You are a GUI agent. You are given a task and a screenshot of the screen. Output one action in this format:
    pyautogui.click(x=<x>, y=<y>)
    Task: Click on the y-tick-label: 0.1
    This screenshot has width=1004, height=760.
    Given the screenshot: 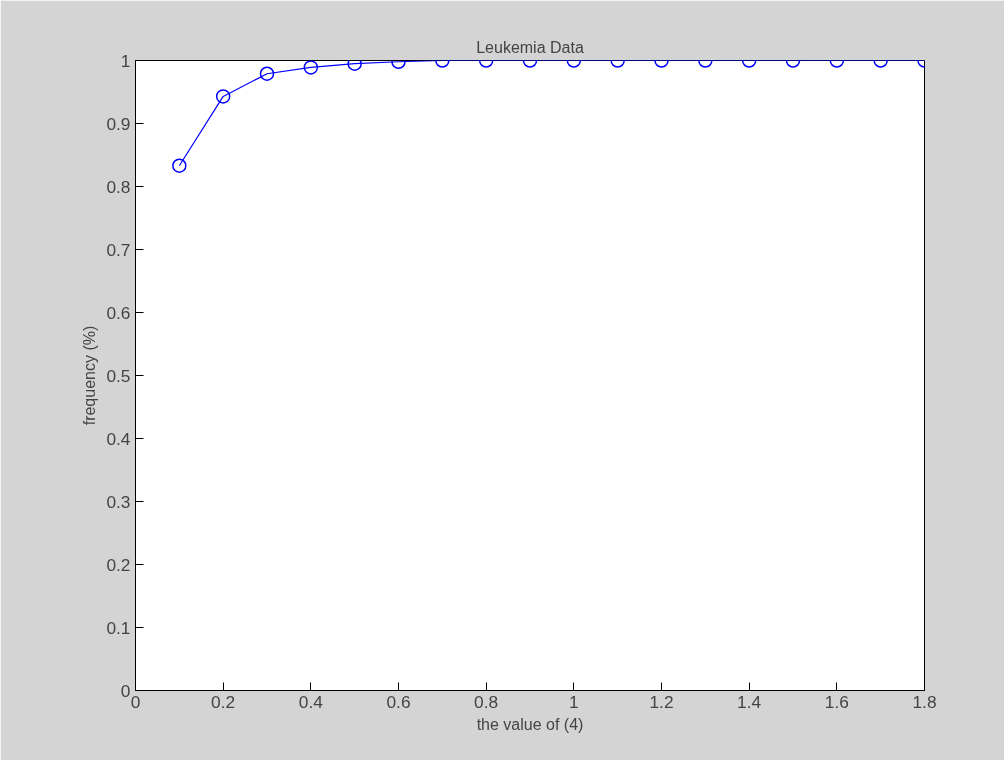 What is the action you would take?
    pyautogui.click(x=118, y=627)
    